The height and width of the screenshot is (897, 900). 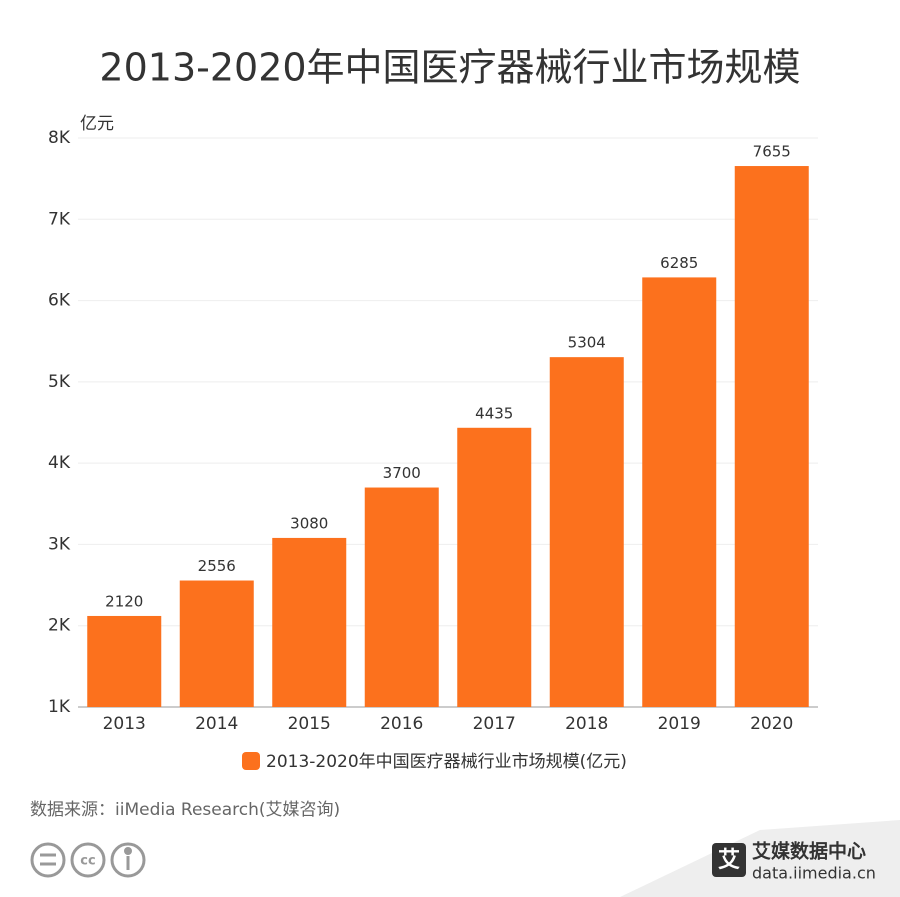 I want to click on data-label: 6285, so click(x=679, y=263).